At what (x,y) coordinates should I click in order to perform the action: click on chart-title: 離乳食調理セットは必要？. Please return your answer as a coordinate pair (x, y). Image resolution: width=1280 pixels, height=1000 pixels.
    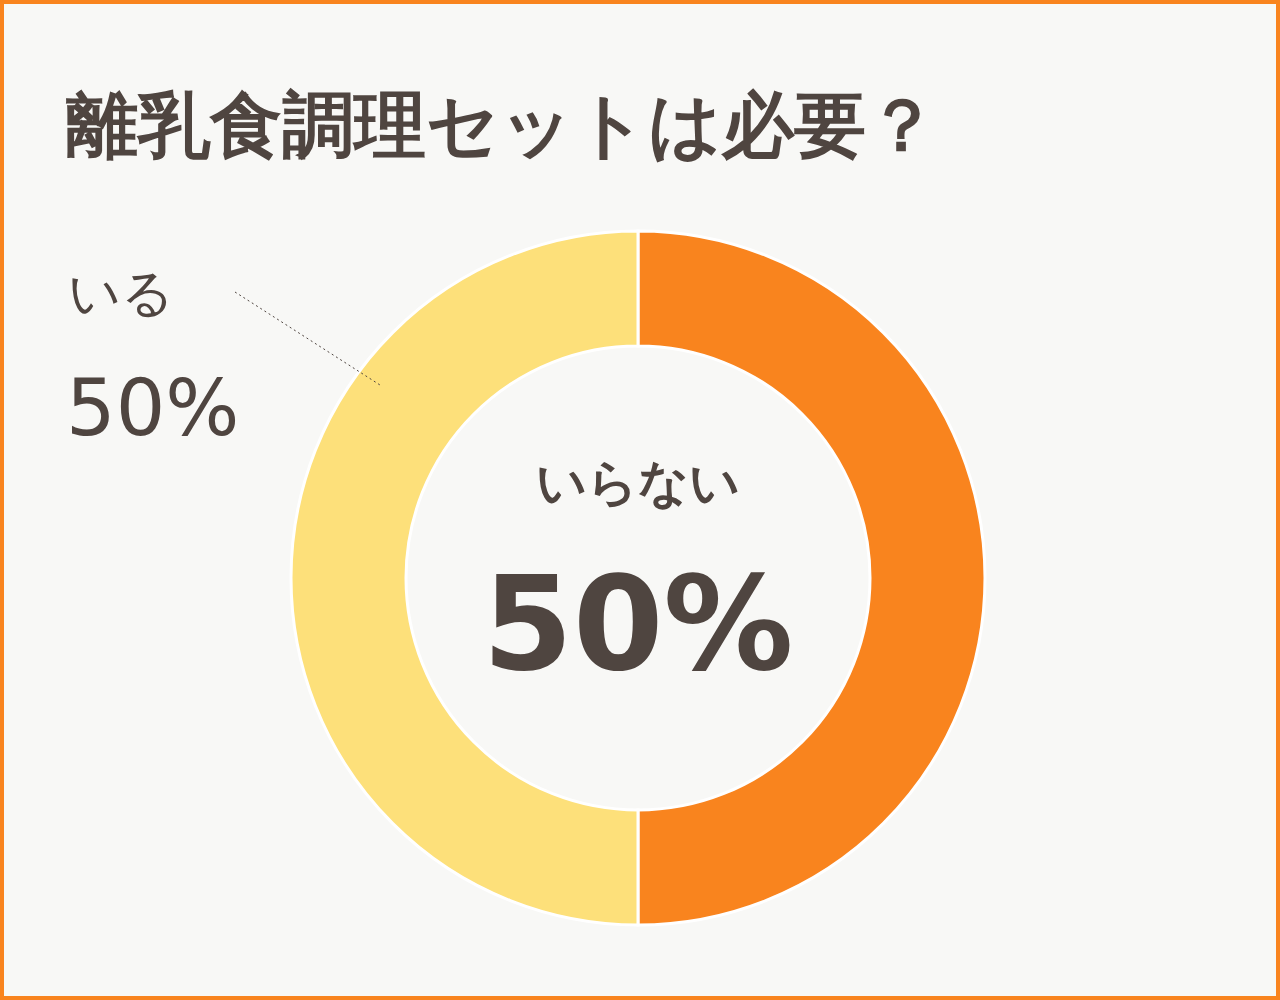
    Looking at the image, I should click on (501, 125).